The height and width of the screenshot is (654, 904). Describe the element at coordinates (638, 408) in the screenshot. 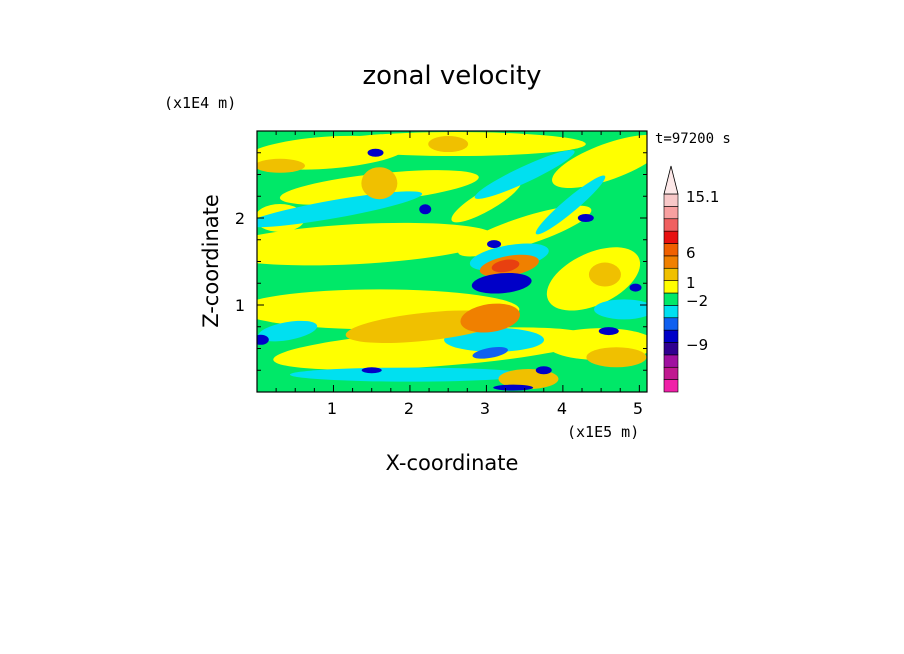

I see `x-tick-label: 5` at that location.